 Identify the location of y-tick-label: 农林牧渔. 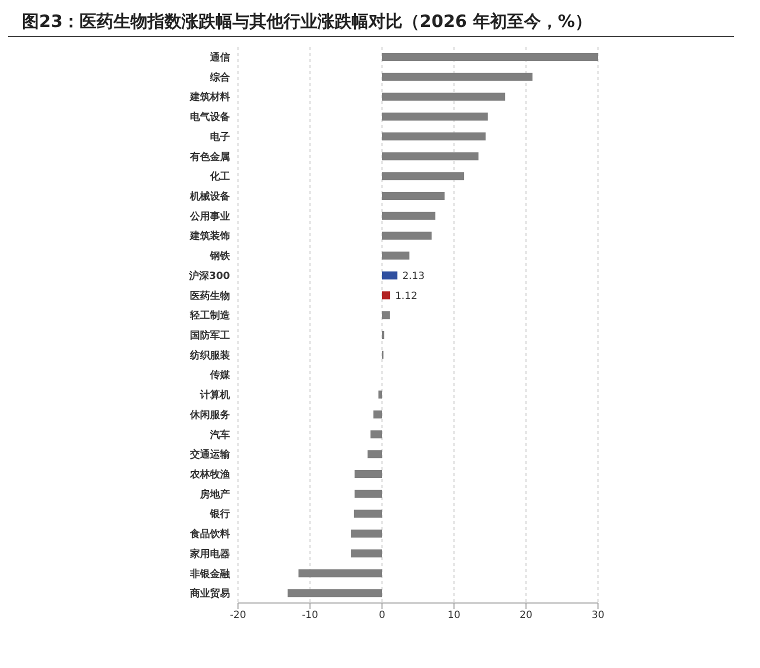
(209, 474).